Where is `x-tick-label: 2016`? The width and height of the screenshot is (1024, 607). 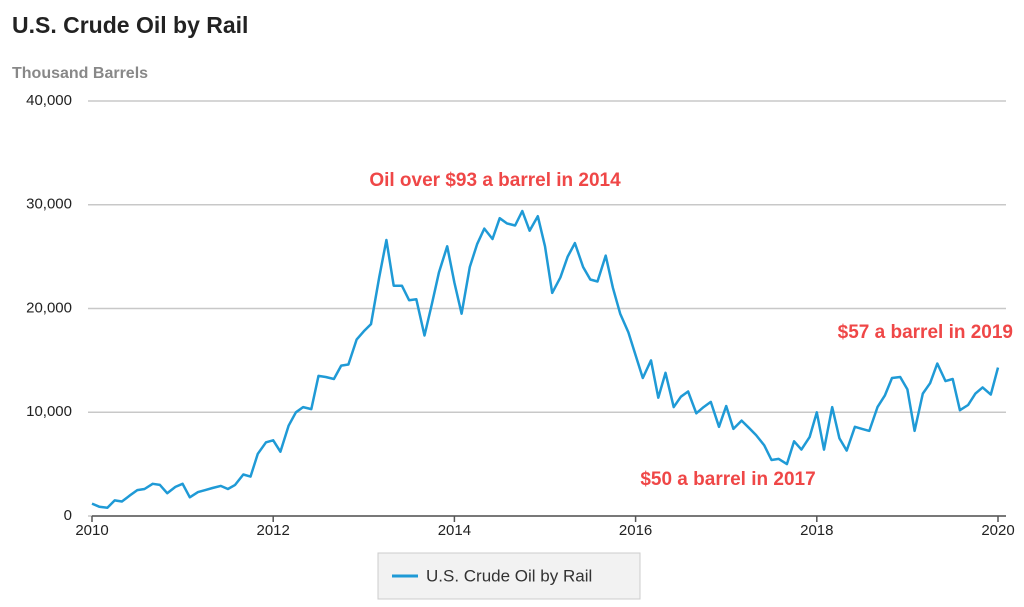
x-tick-label: 2016 is located at coordinates (635, 530).